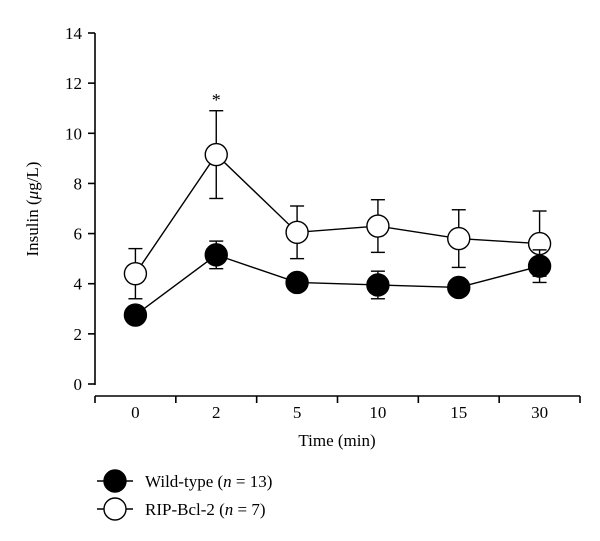  I want to click on y-axis-title-suffix: g/L), so click(32, 176).